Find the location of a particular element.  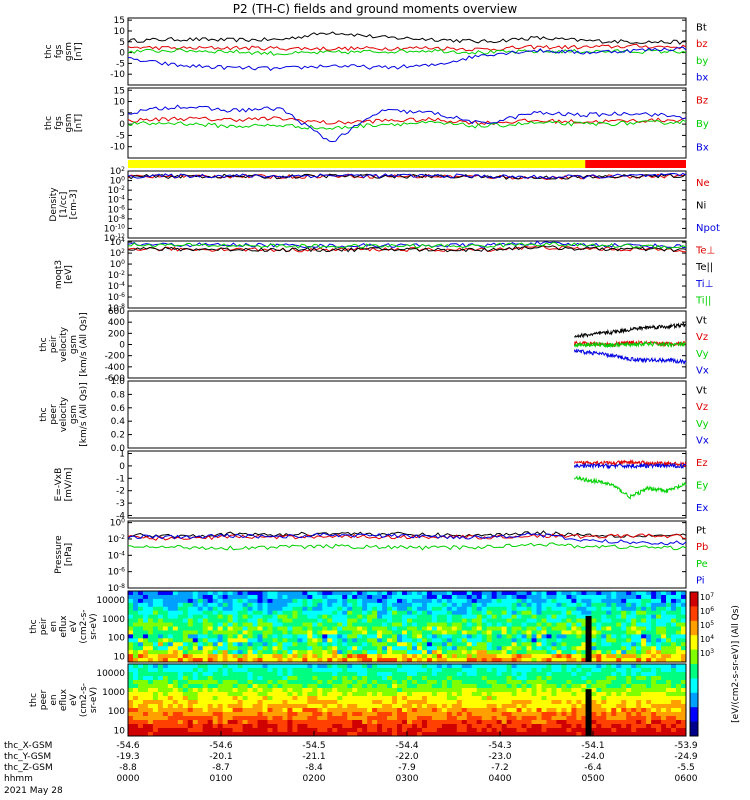

legend-entry: bx is located at coordinates (702, 78).